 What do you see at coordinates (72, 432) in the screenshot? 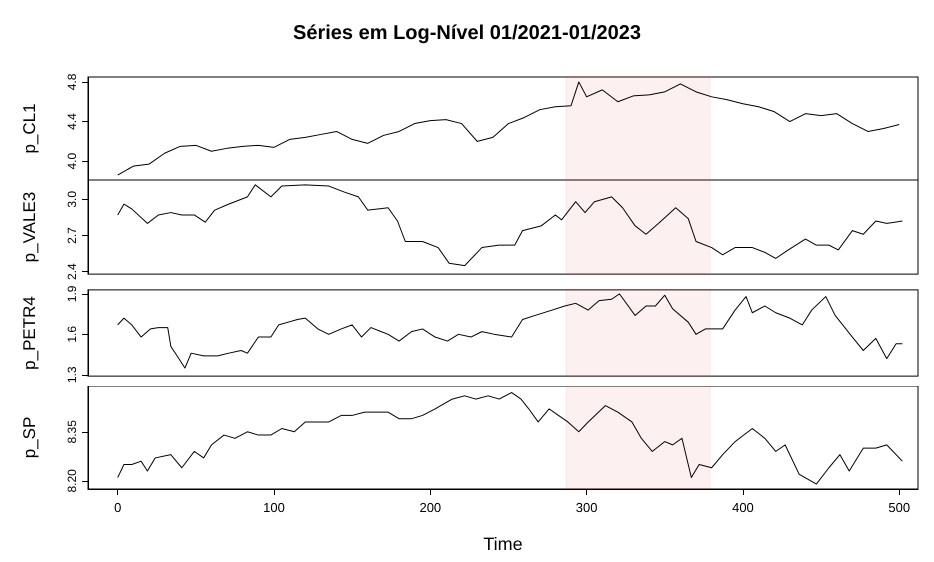
I see `y-tick-label: 8.35` at bounding box center [72, 432].